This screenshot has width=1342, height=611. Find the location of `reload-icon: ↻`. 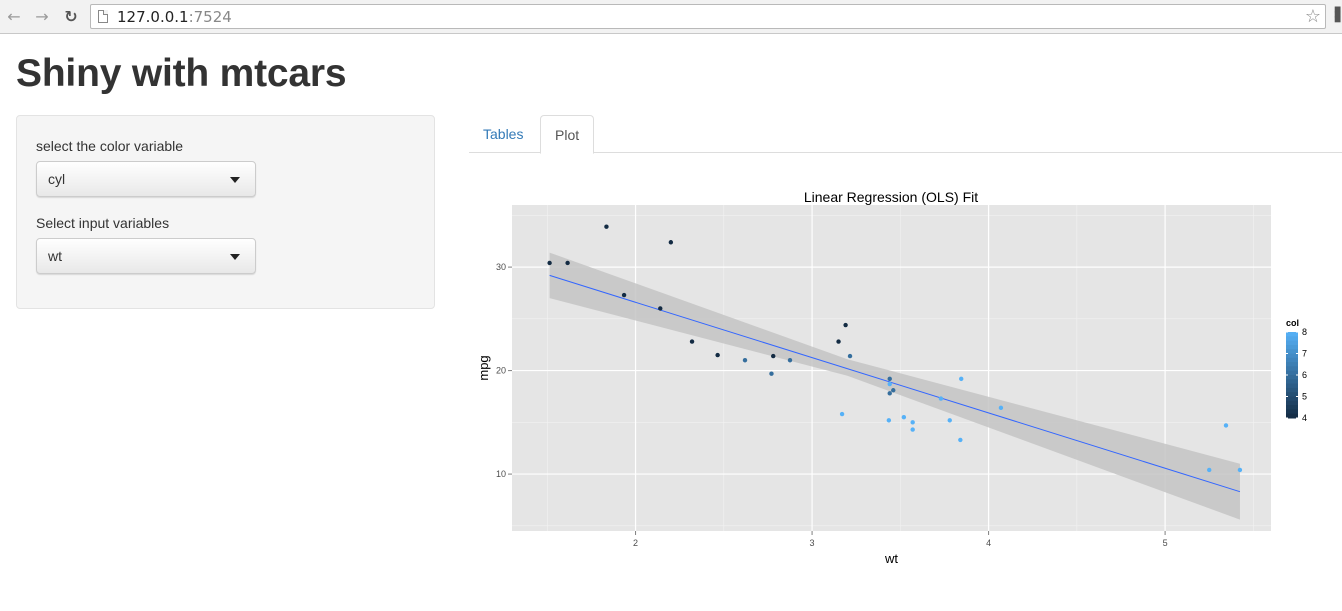

reload-icon: ↻ is located at coordinates (71, 16).